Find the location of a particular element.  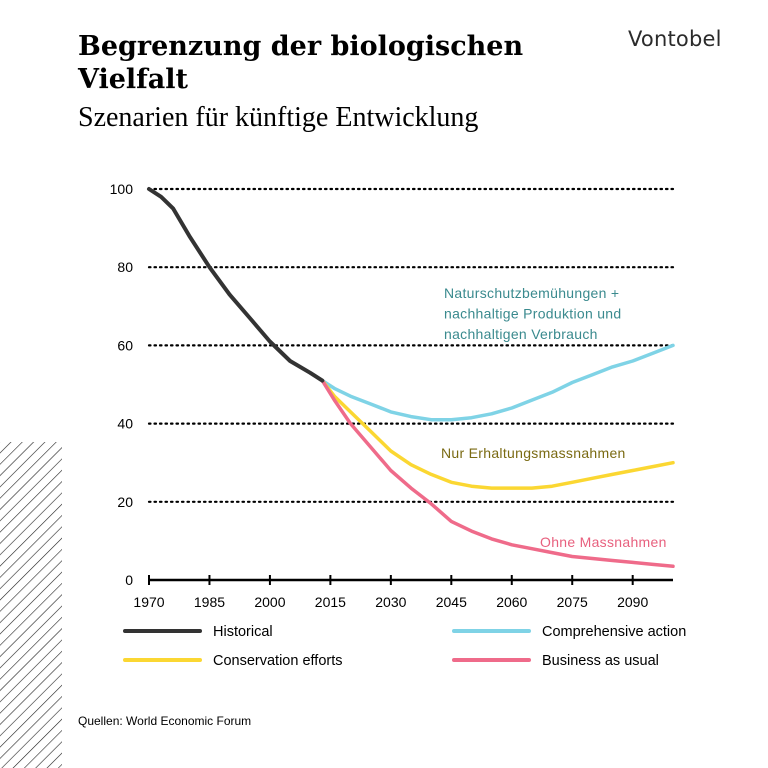

x-tick-label-2075: 2075 is located at coordinates (572, 602).